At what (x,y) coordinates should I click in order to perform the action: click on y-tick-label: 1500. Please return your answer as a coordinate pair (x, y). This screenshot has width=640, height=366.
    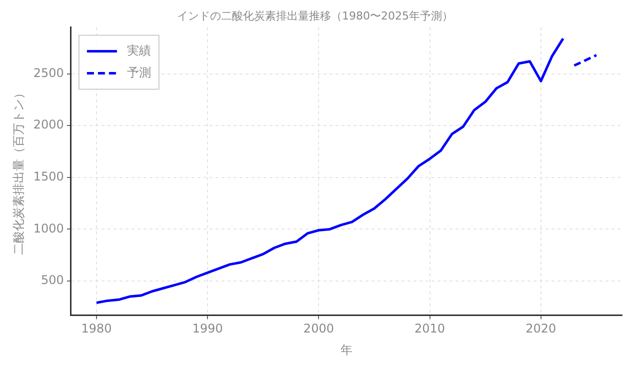
    Looking at the image, I should click on (48, 177).